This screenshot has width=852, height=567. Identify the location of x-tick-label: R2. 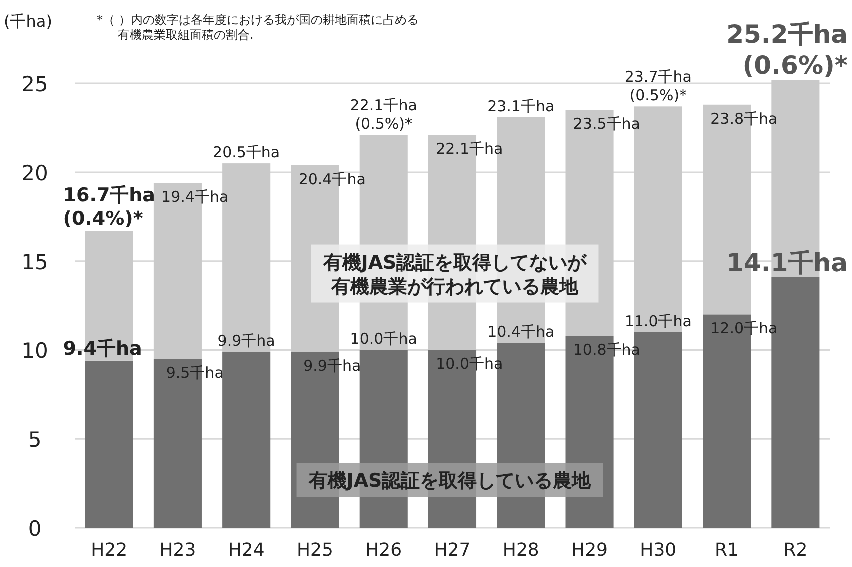
(796, 550).